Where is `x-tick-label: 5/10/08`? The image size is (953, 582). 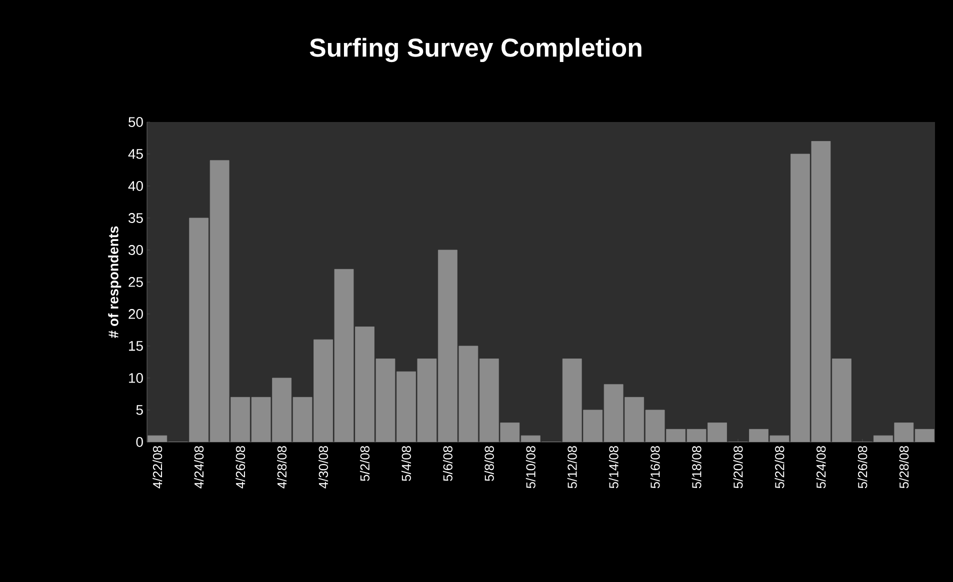 x-tick-label: 5/10/08 is located at coordinates (531, 467).